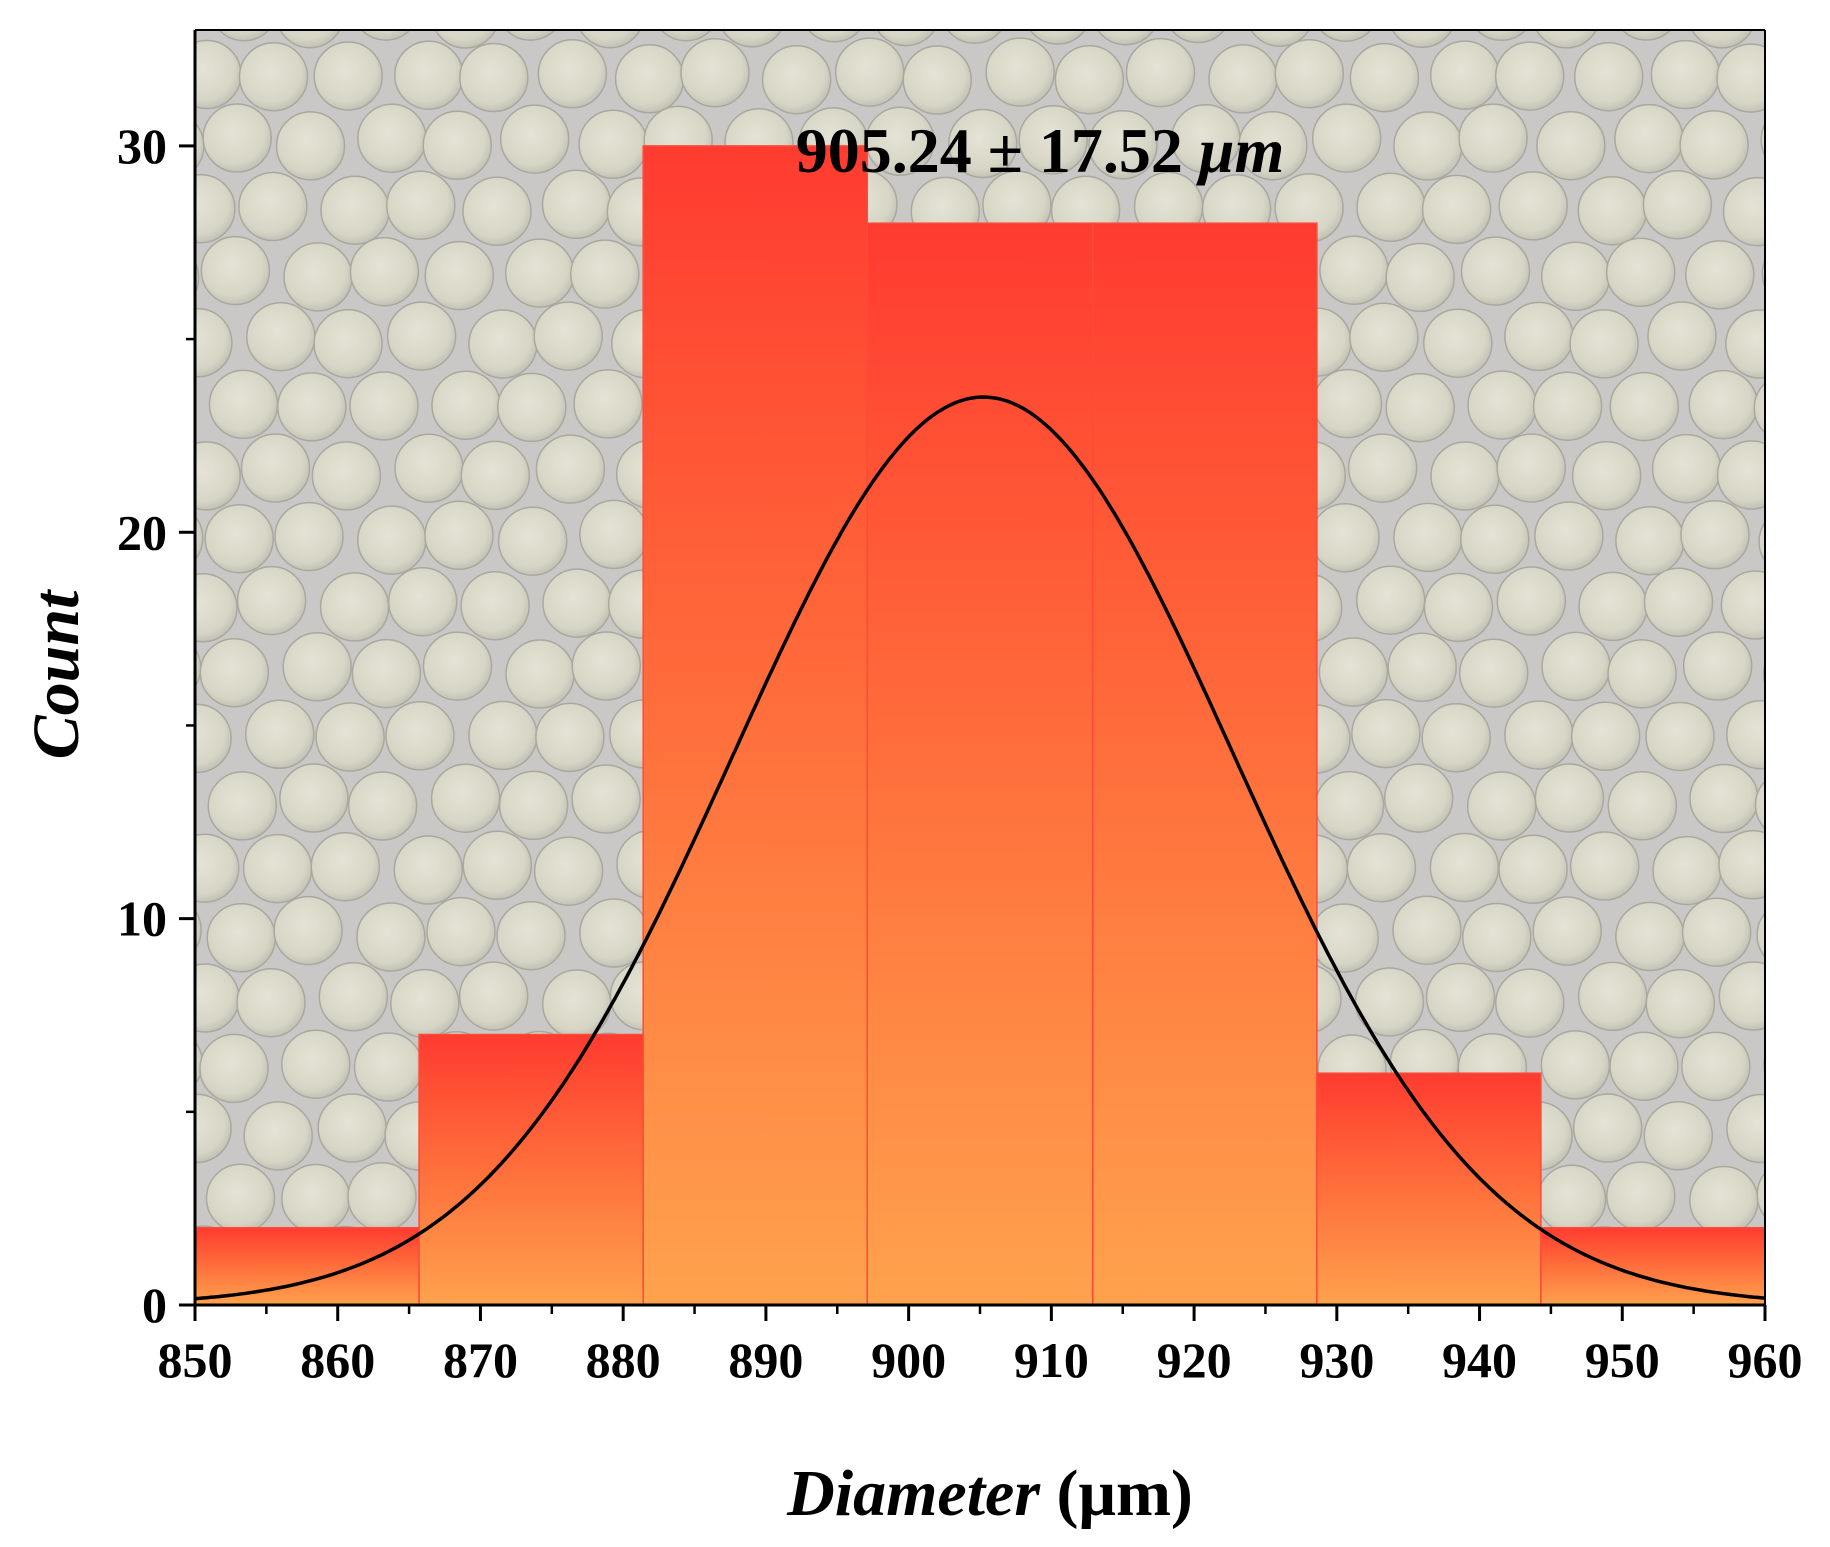  I want to click on x-axis-label-text: Diameter, so click(913, 1493).